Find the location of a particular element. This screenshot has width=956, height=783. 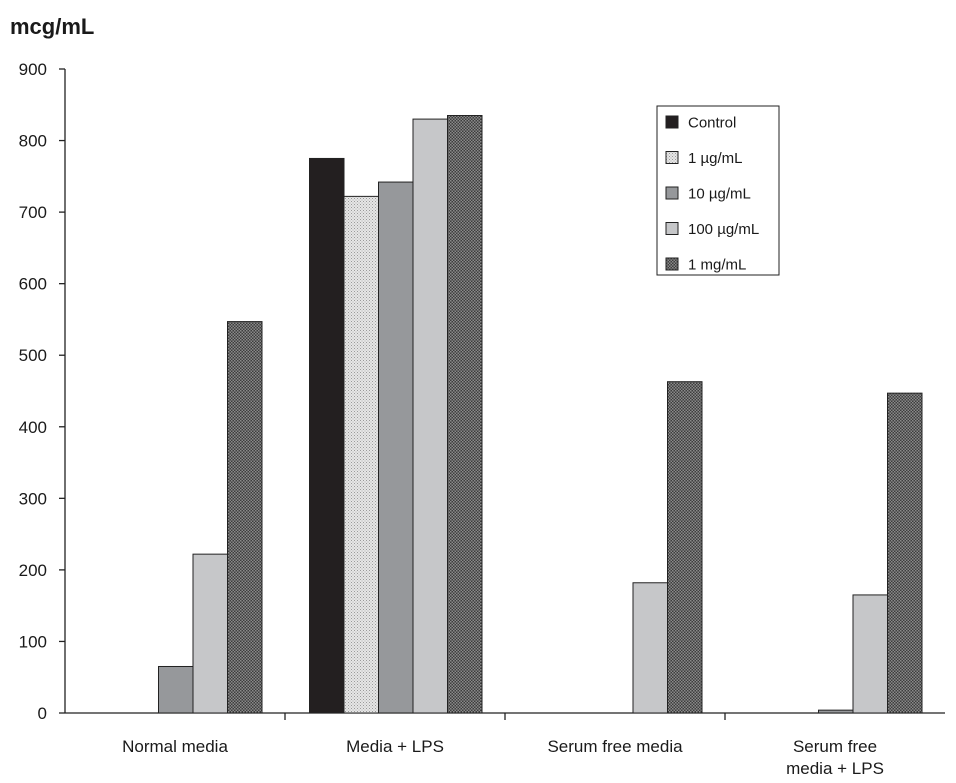

legend: Control 1 µg/mL 10 µg/mL 100 µg/mL 1 mg/mL is located at coordinates (718, 190).